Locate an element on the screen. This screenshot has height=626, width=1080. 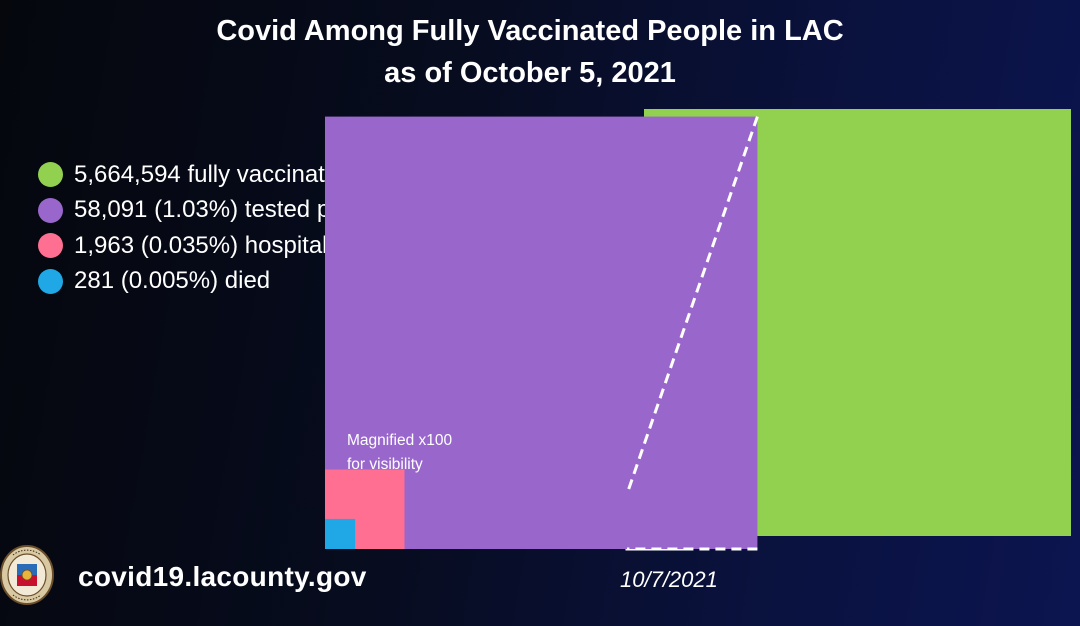
magnify-note-line-2: for visibility is located at coordinates (385, 464).